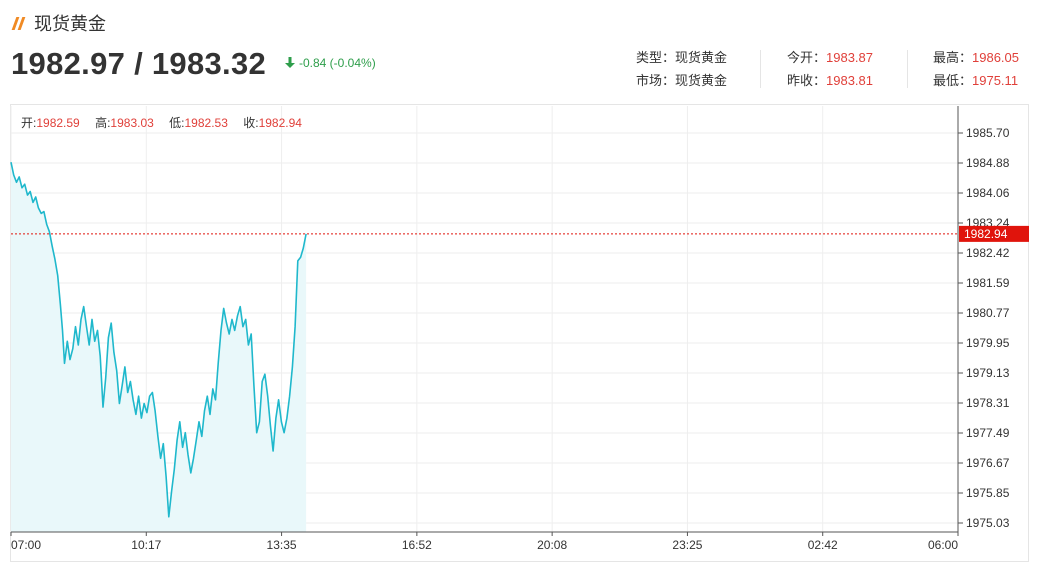 This screenshot has height=570, width=1039. I want to click on price-change: -0.84 (-0.04%), so click(330, 63).